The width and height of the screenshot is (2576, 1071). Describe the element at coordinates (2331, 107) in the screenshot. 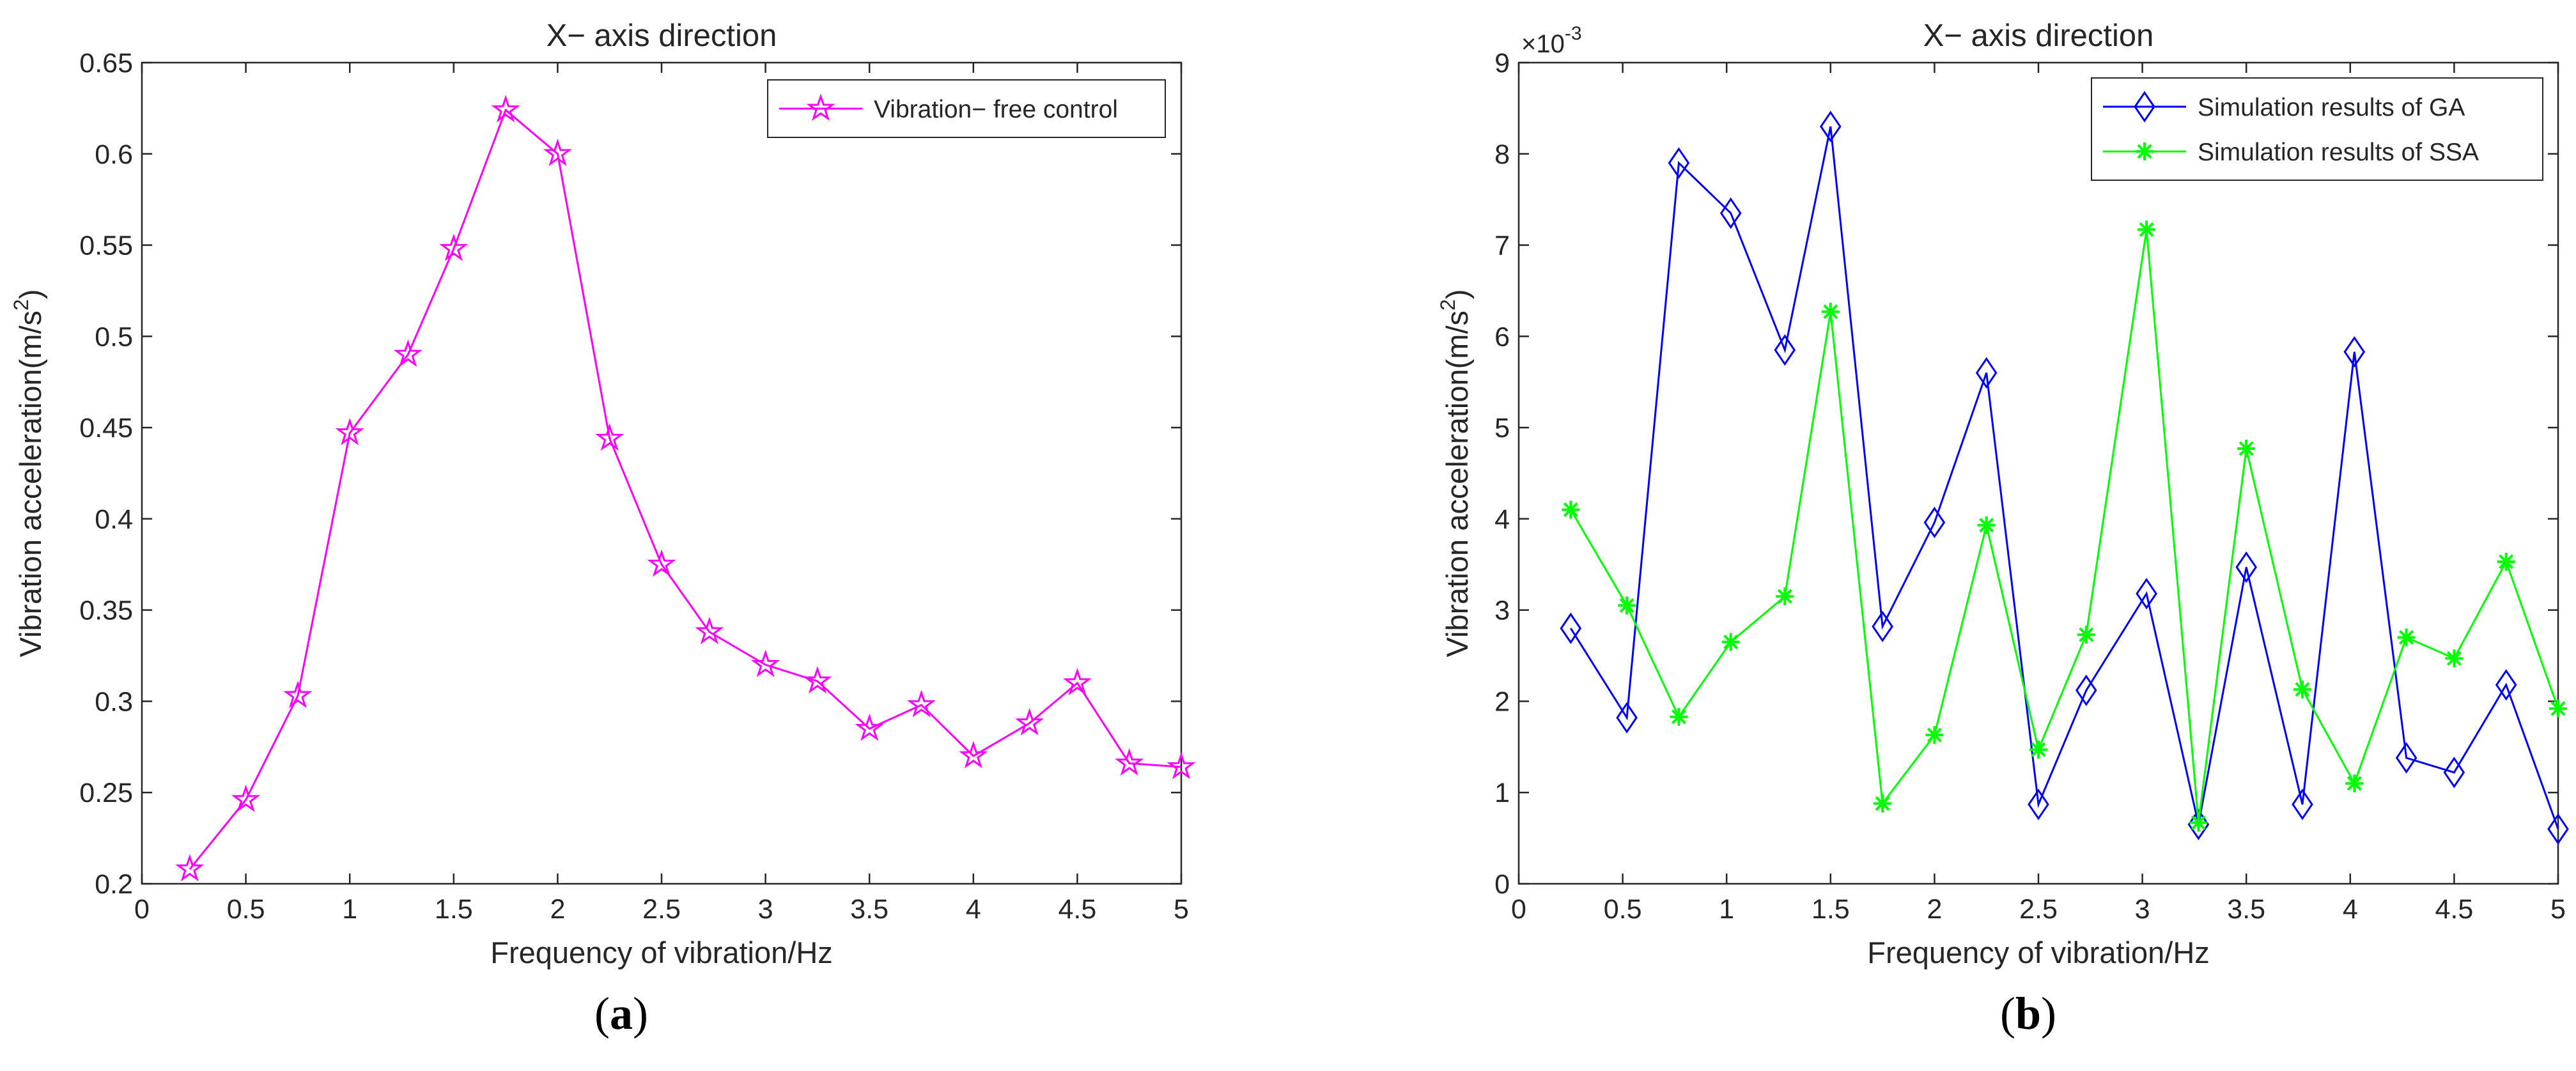

I see `legend-label: Simulation results of GA` at that location.